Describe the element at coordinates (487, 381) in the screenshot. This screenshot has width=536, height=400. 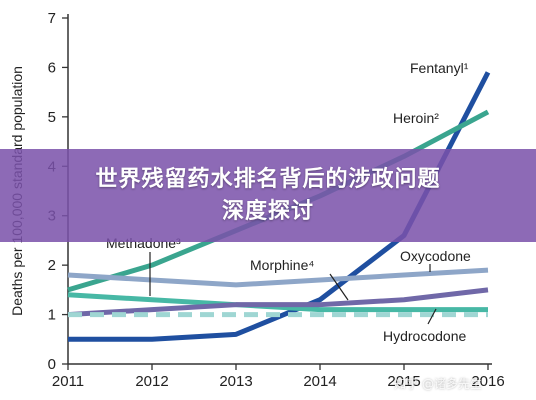
I see `x-tick-label: 2016` at that location.